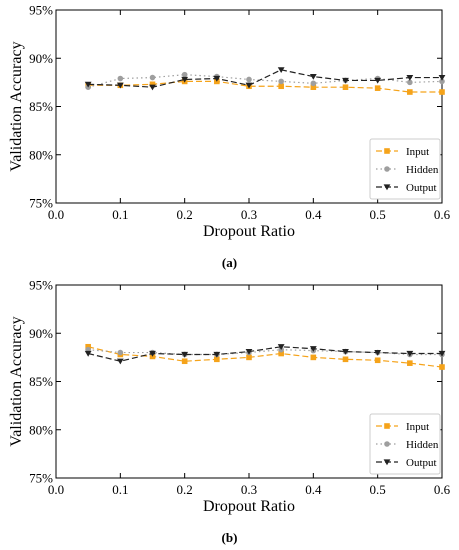 This screenshot has height=550, width=459. Describe the element at coordinates (16, 106) in the screenshot. I see `charta-y-axis-label: Validation Accuracy` at that location.